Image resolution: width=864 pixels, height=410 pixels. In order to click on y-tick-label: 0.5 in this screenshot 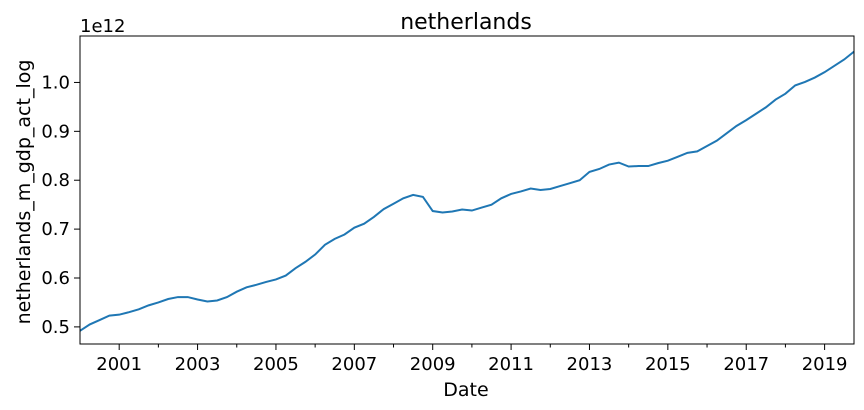, I will do `click(55, 327)`.